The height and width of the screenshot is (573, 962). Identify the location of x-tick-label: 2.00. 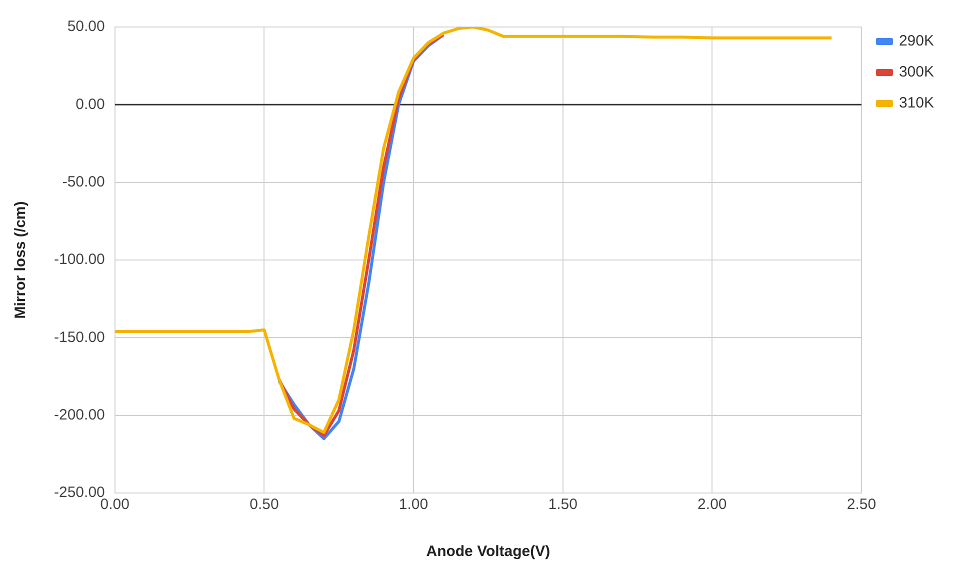
(712, 505).